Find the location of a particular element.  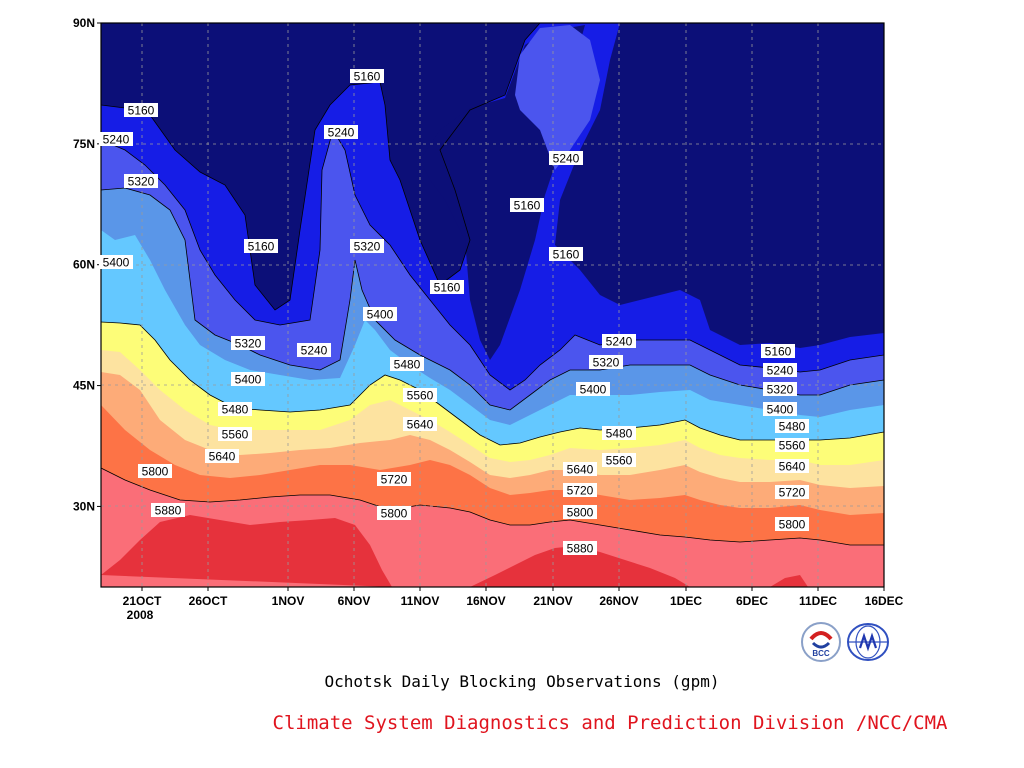

x-tick-label: 6DEC is located at coordinates (752, 601).